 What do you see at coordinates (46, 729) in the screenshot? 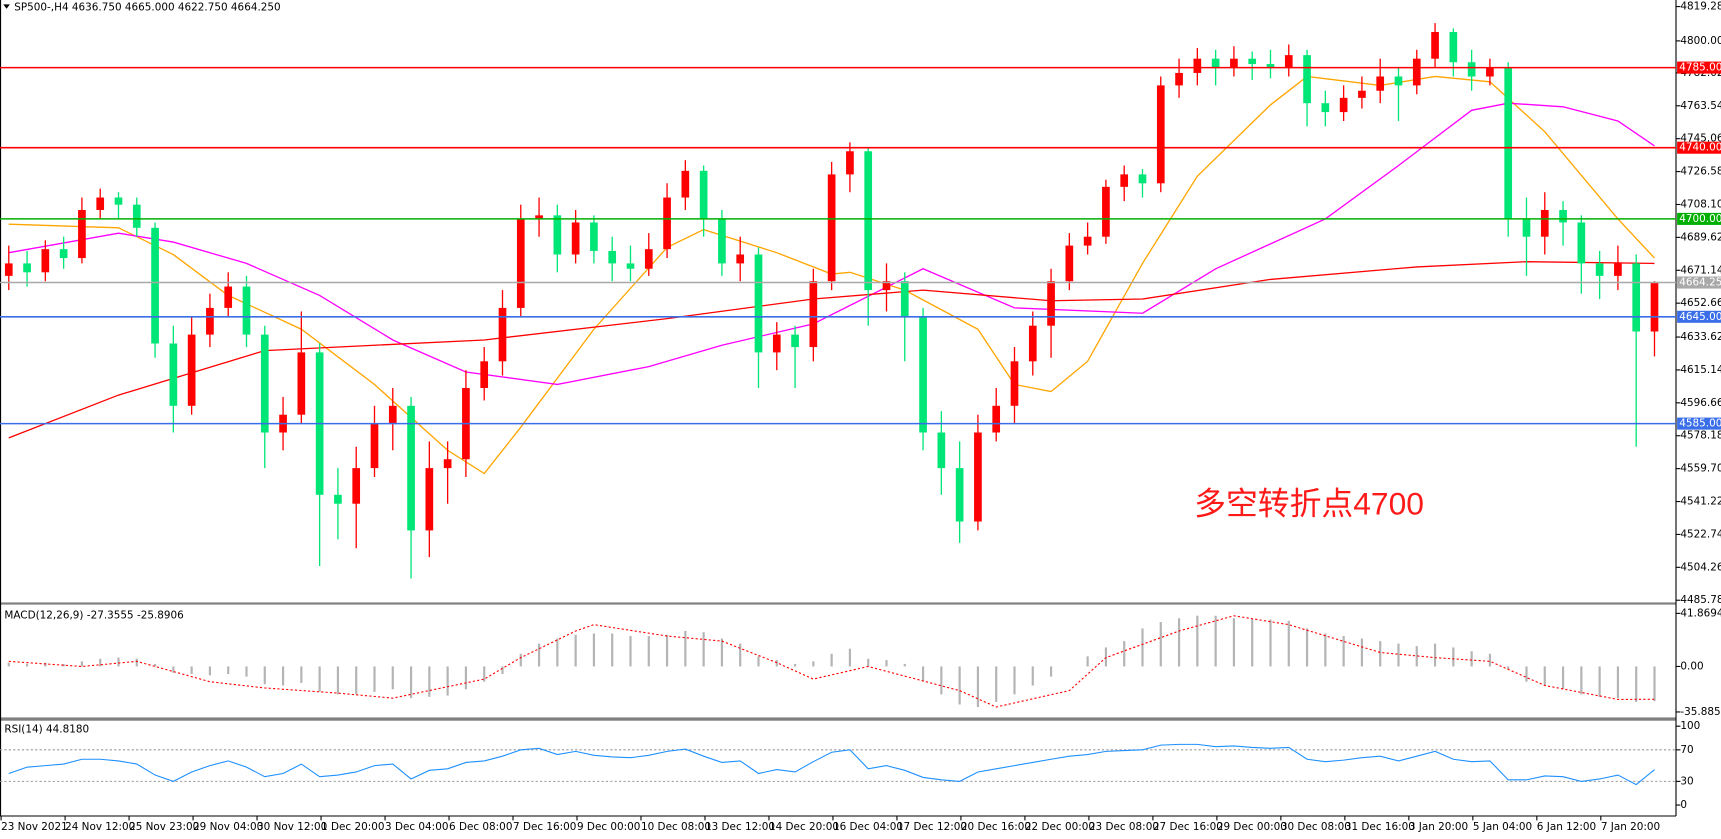
I see `rsi-title: RSI(14) 44.8180` at bounding box center [46, 729].